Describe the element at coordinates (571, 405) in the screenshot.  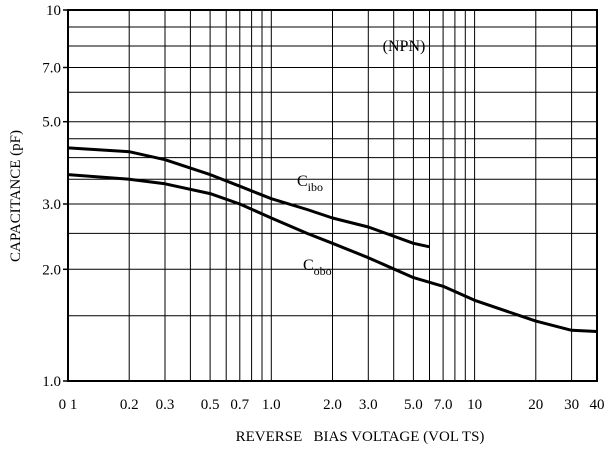
I see `x-tick-label: 30` at that location.